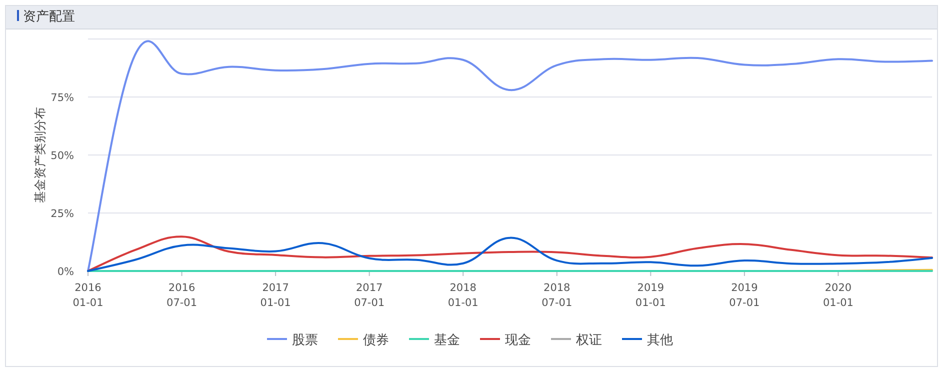 The height and width of the screenshot is (371, 942). I want to click on legend-label: 权证, so click(588, 340).